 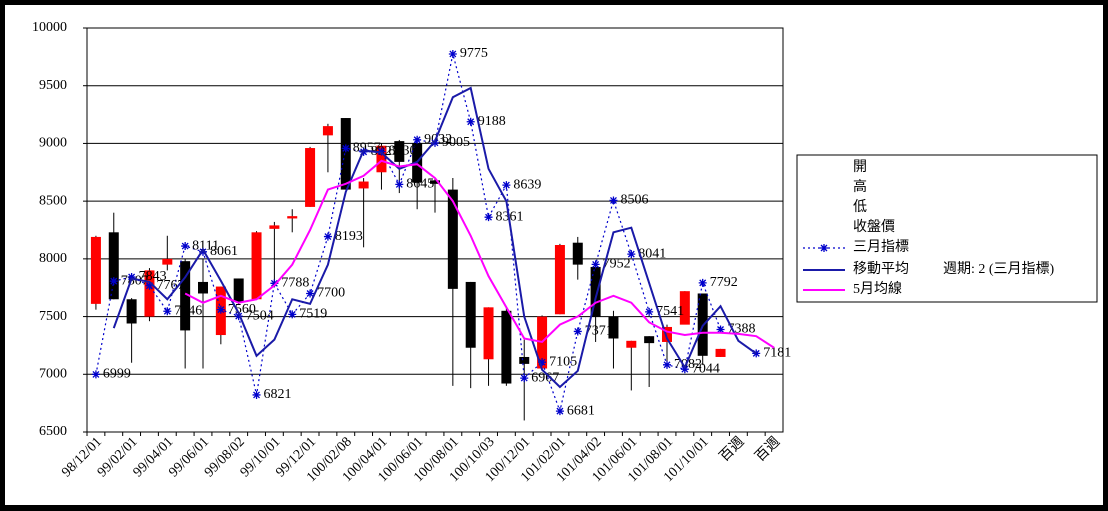 What do you see at coordinates (877, 289) in the screenshot?
I see `legend-label: 5月均線` at bounding box center [877, 289].